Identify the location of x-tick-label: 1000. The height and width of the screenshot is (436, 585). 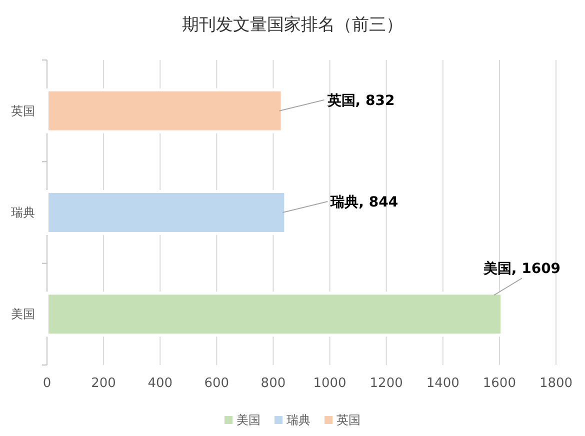
(329, 383).